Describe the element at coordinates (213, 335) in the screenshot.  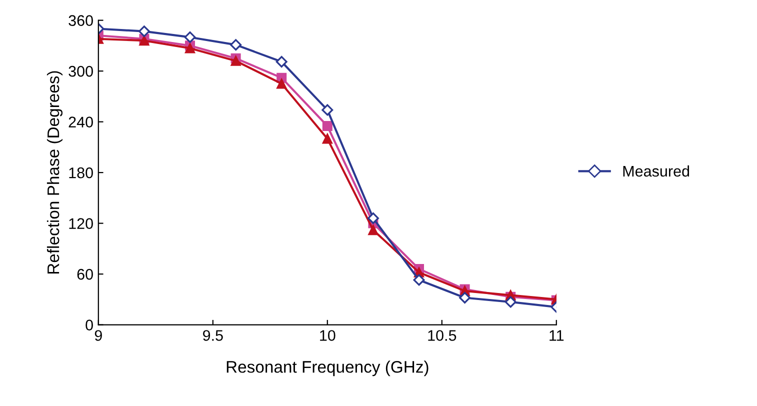
I see `x-tick-label: 9.5` at that location.